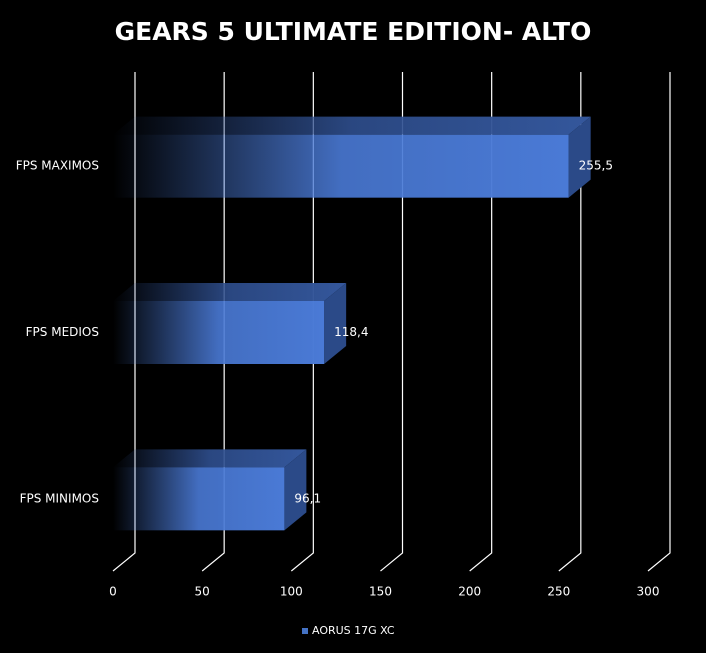 This screenshot has height=653, width=706. I want to click on x-tick-label: 300, so click(648, 592).